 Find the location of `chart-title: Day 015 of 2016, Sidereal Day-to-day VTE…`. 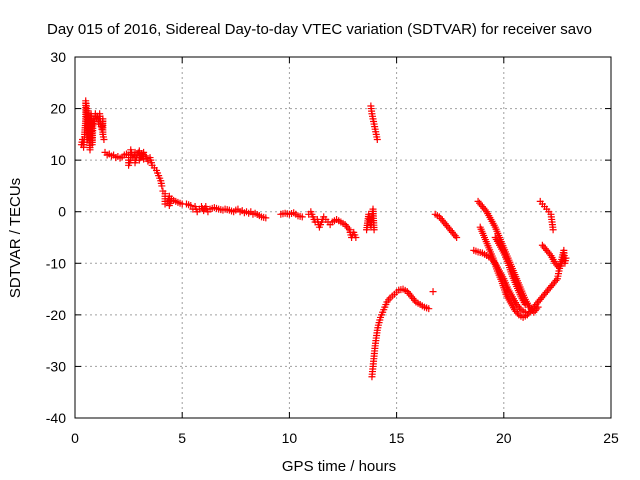

chart-title: Day 015 of 2016, Sidereal Day-to-day VTE… is located at coordinates (319, 29).